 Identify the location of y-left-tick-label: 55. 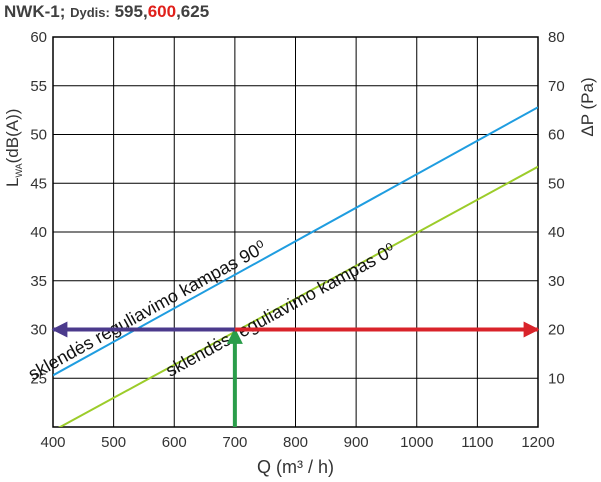
(38, 86).